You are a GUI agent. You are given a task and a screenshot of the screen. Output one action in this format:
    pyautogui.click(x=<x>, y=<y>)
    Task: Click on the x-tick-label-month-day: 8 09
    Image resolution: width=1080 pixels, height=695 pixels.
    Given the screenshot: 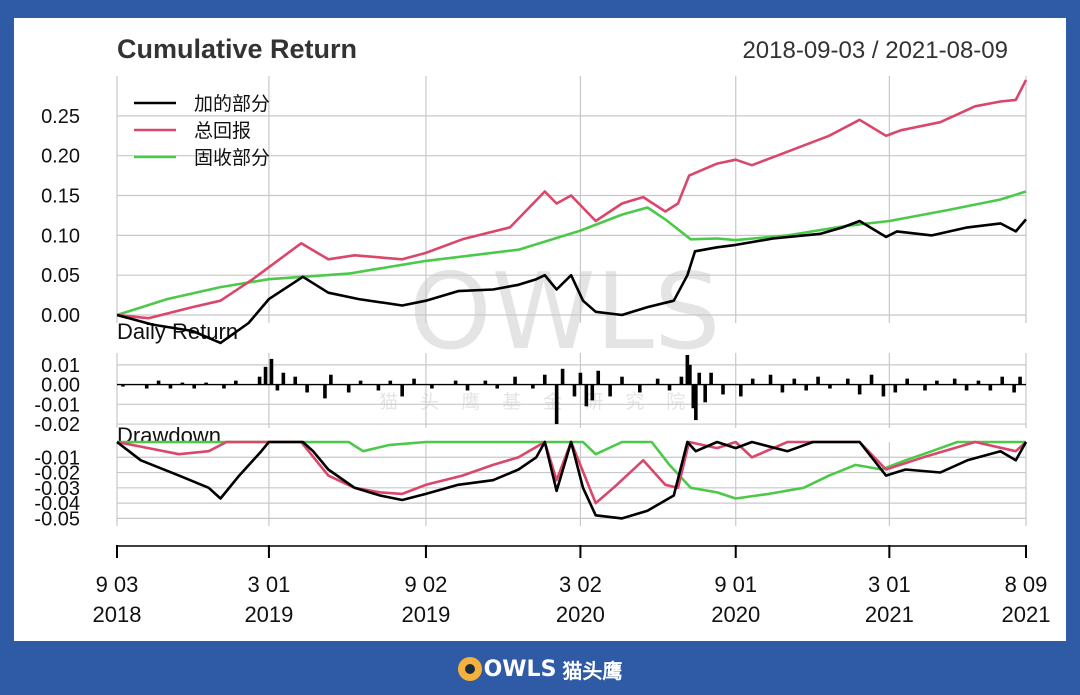 What is the action you would take?
    pyautogui.click(x=1026, y=584)
    